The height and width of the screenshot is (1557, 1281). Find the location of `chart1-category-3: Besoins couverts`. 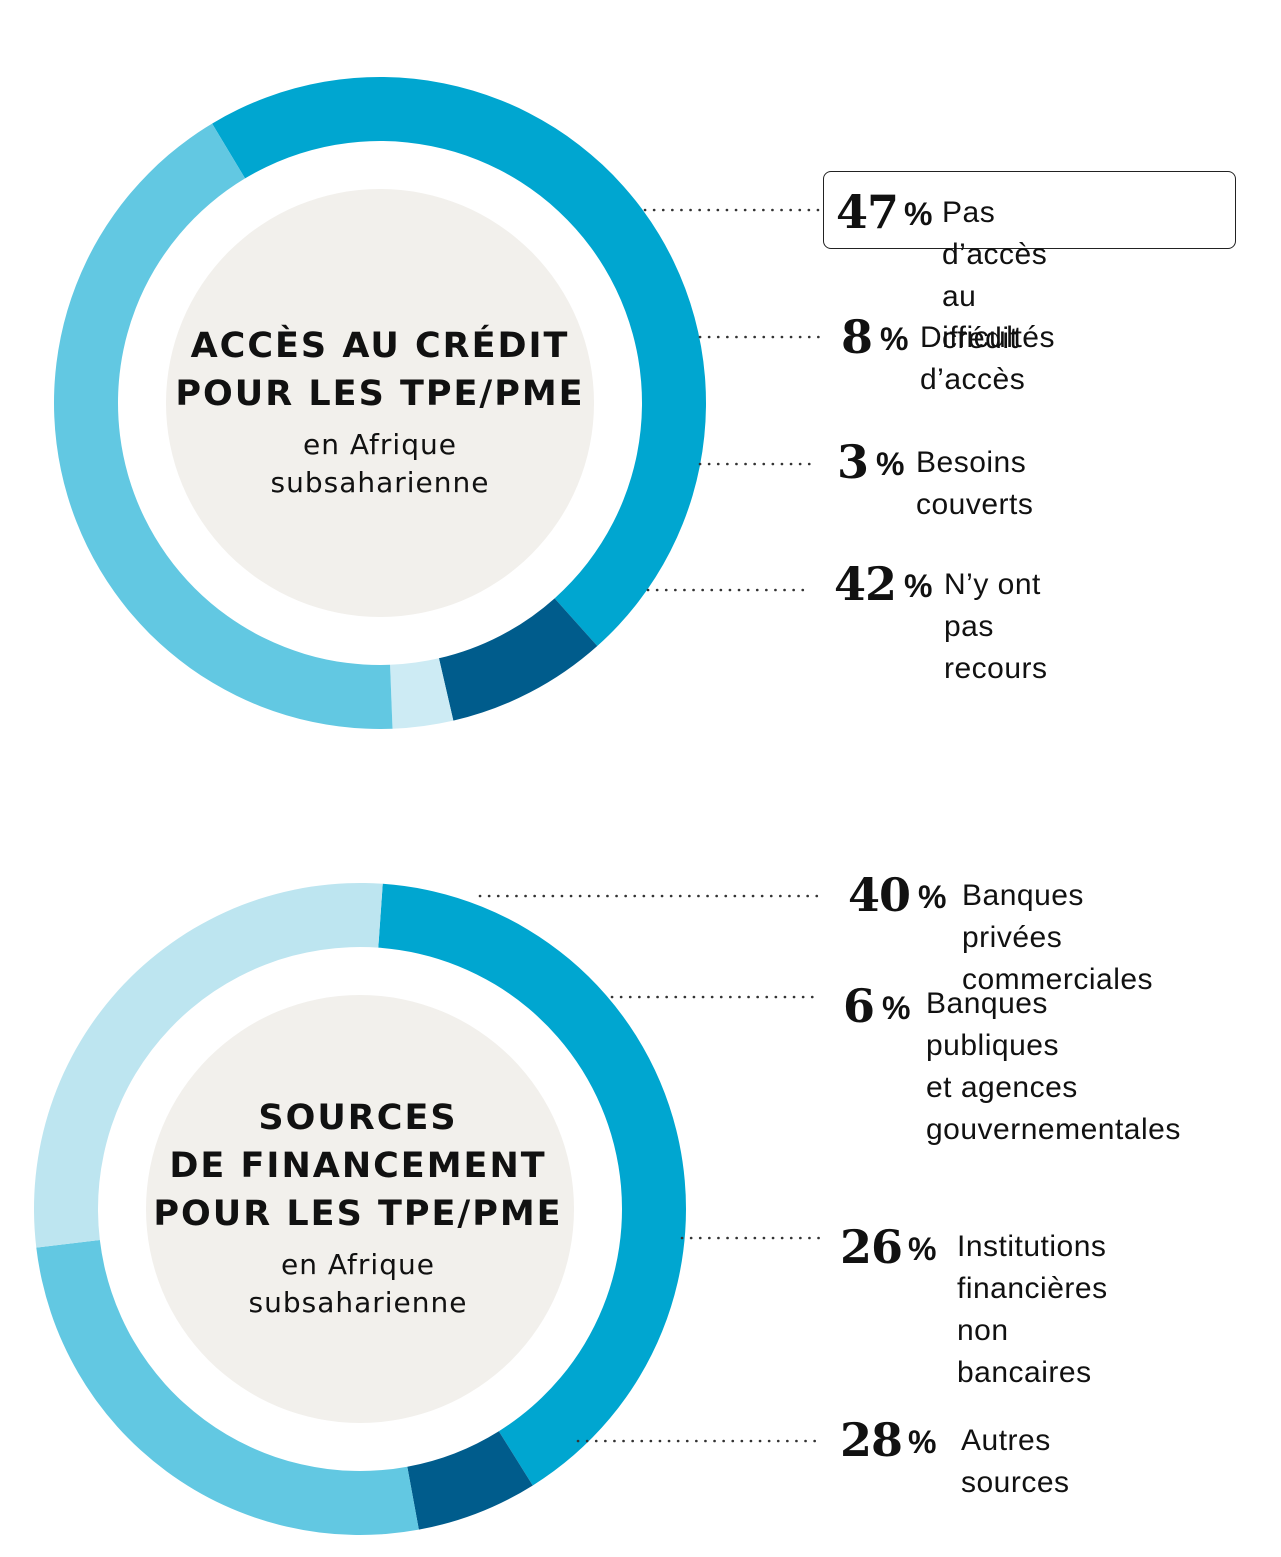

chart1-category-3: Besoins couverts is located at coordinates (975, 483).